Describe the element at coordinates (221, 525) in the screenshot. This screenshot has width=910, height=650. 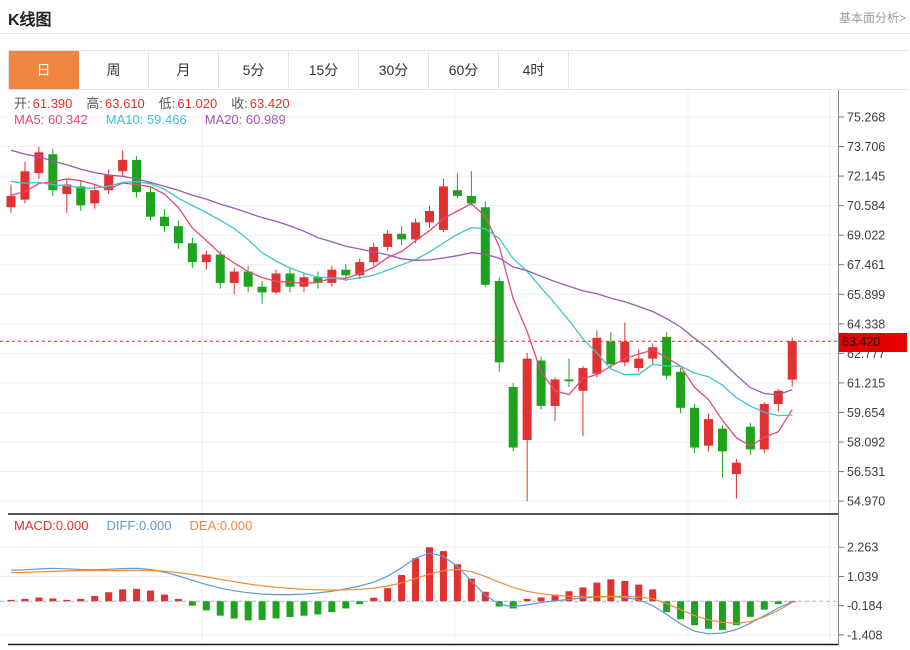
I see `dea-value-legend: DEA:0.000` at that location.